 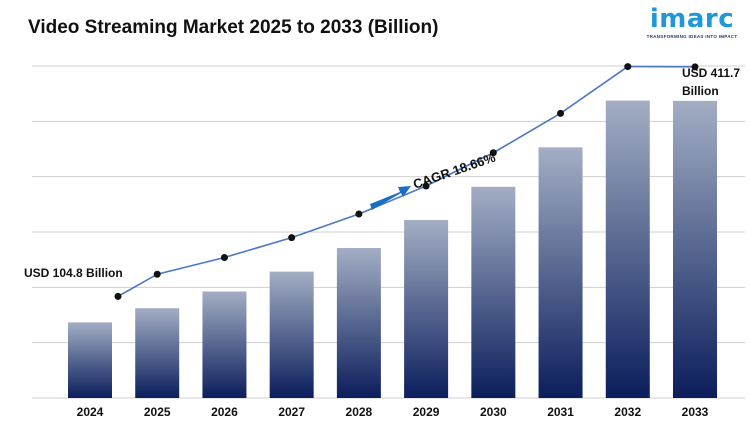 I want to click on x-tick-2029: 2029, so click(x=426, y=412).